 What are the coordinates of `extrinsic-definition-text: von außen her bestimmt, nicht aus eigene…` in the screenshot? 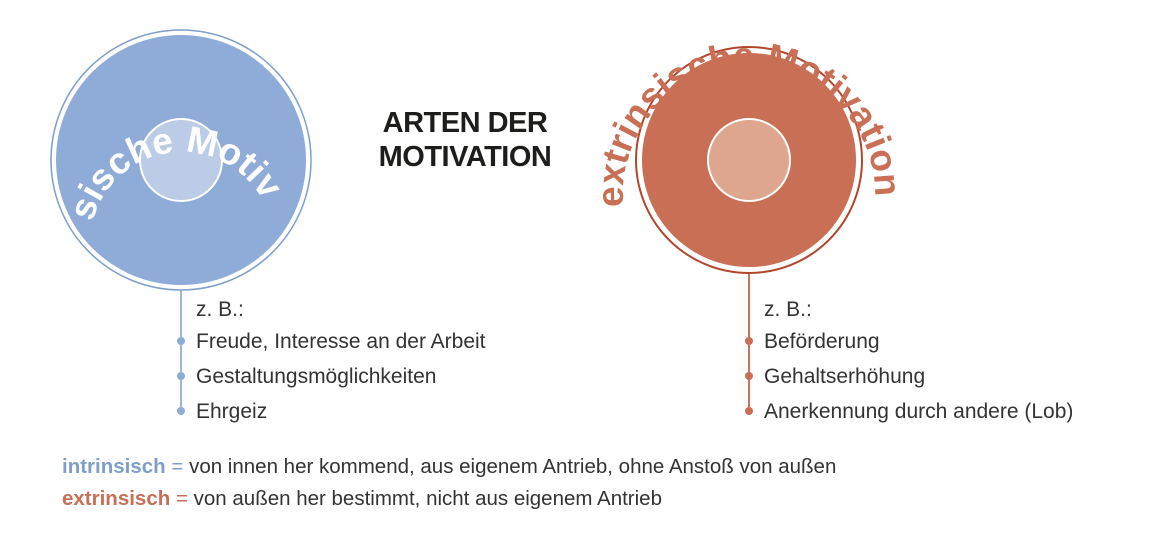 It's located at (427, 498).